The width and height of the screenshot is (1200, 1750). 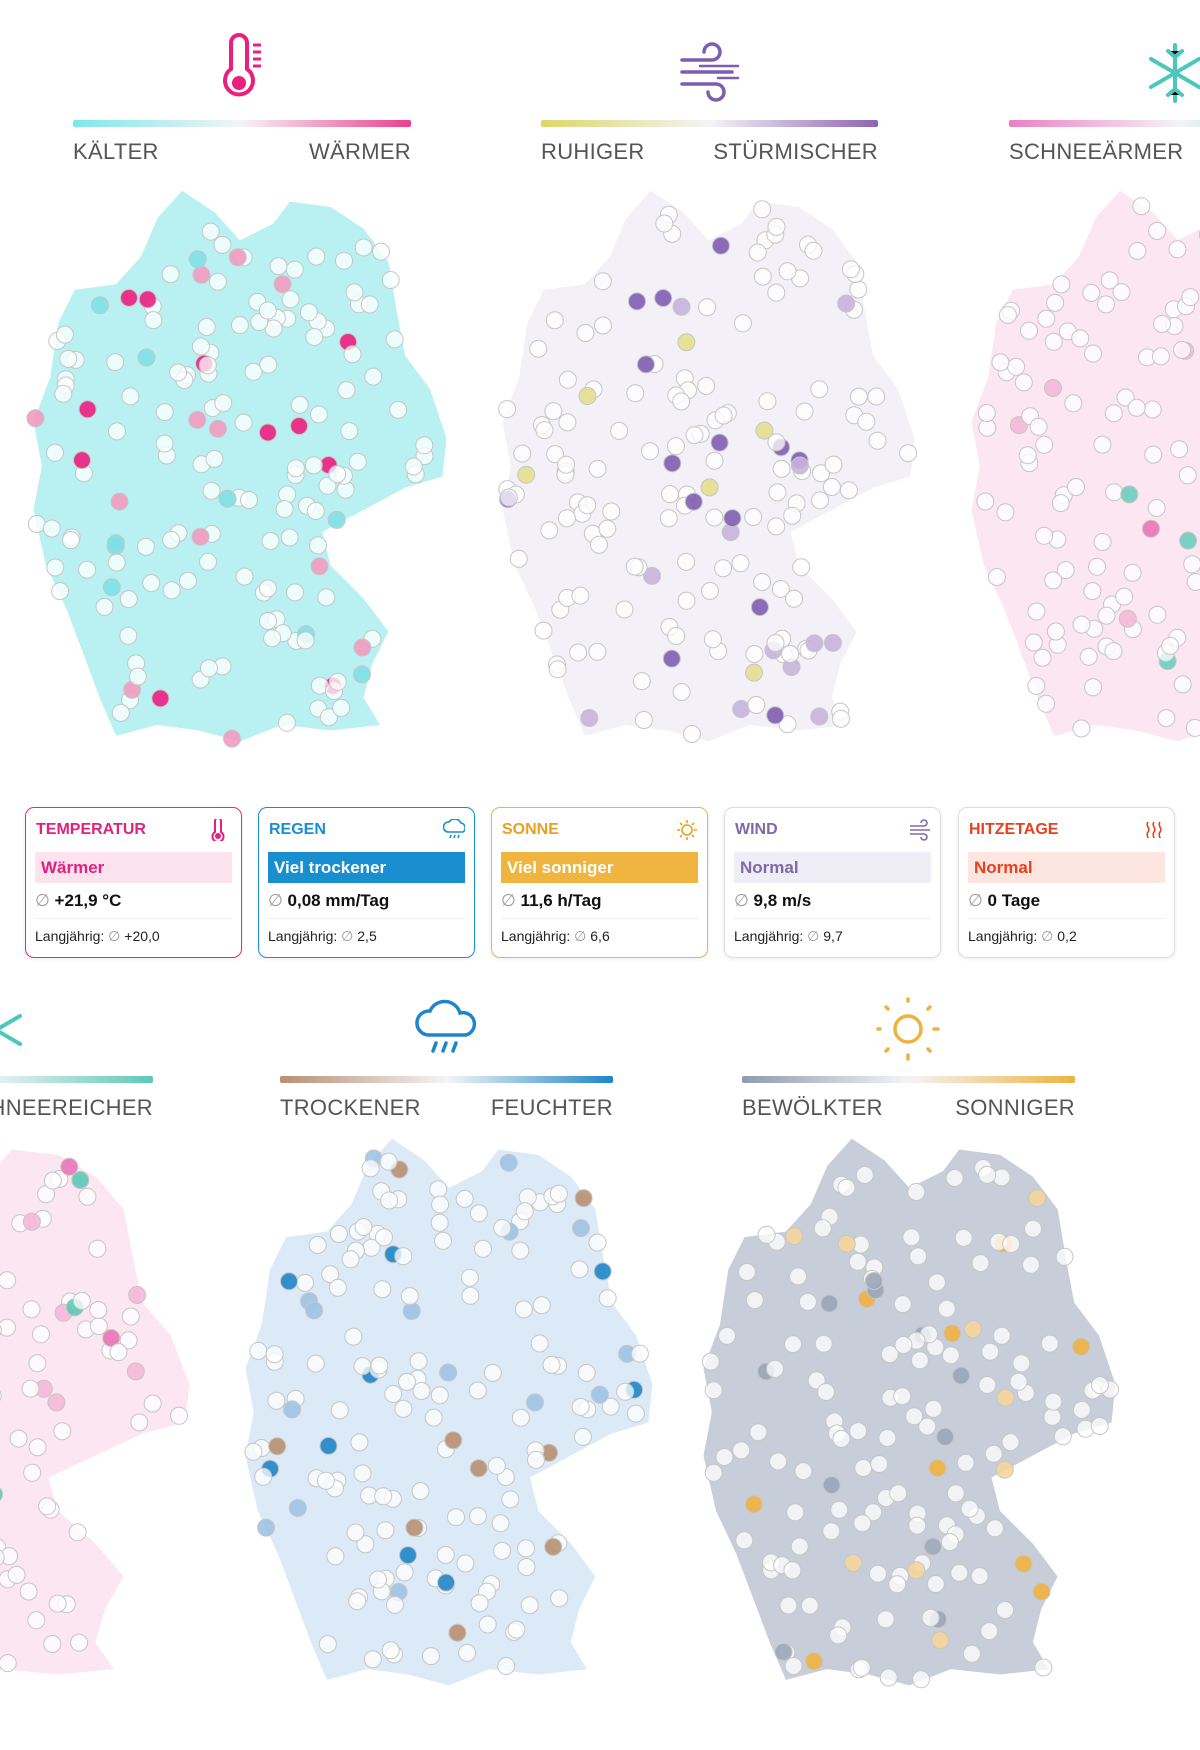 I want to click on longterm-symbol: ∅, so click(x=580, y=936).